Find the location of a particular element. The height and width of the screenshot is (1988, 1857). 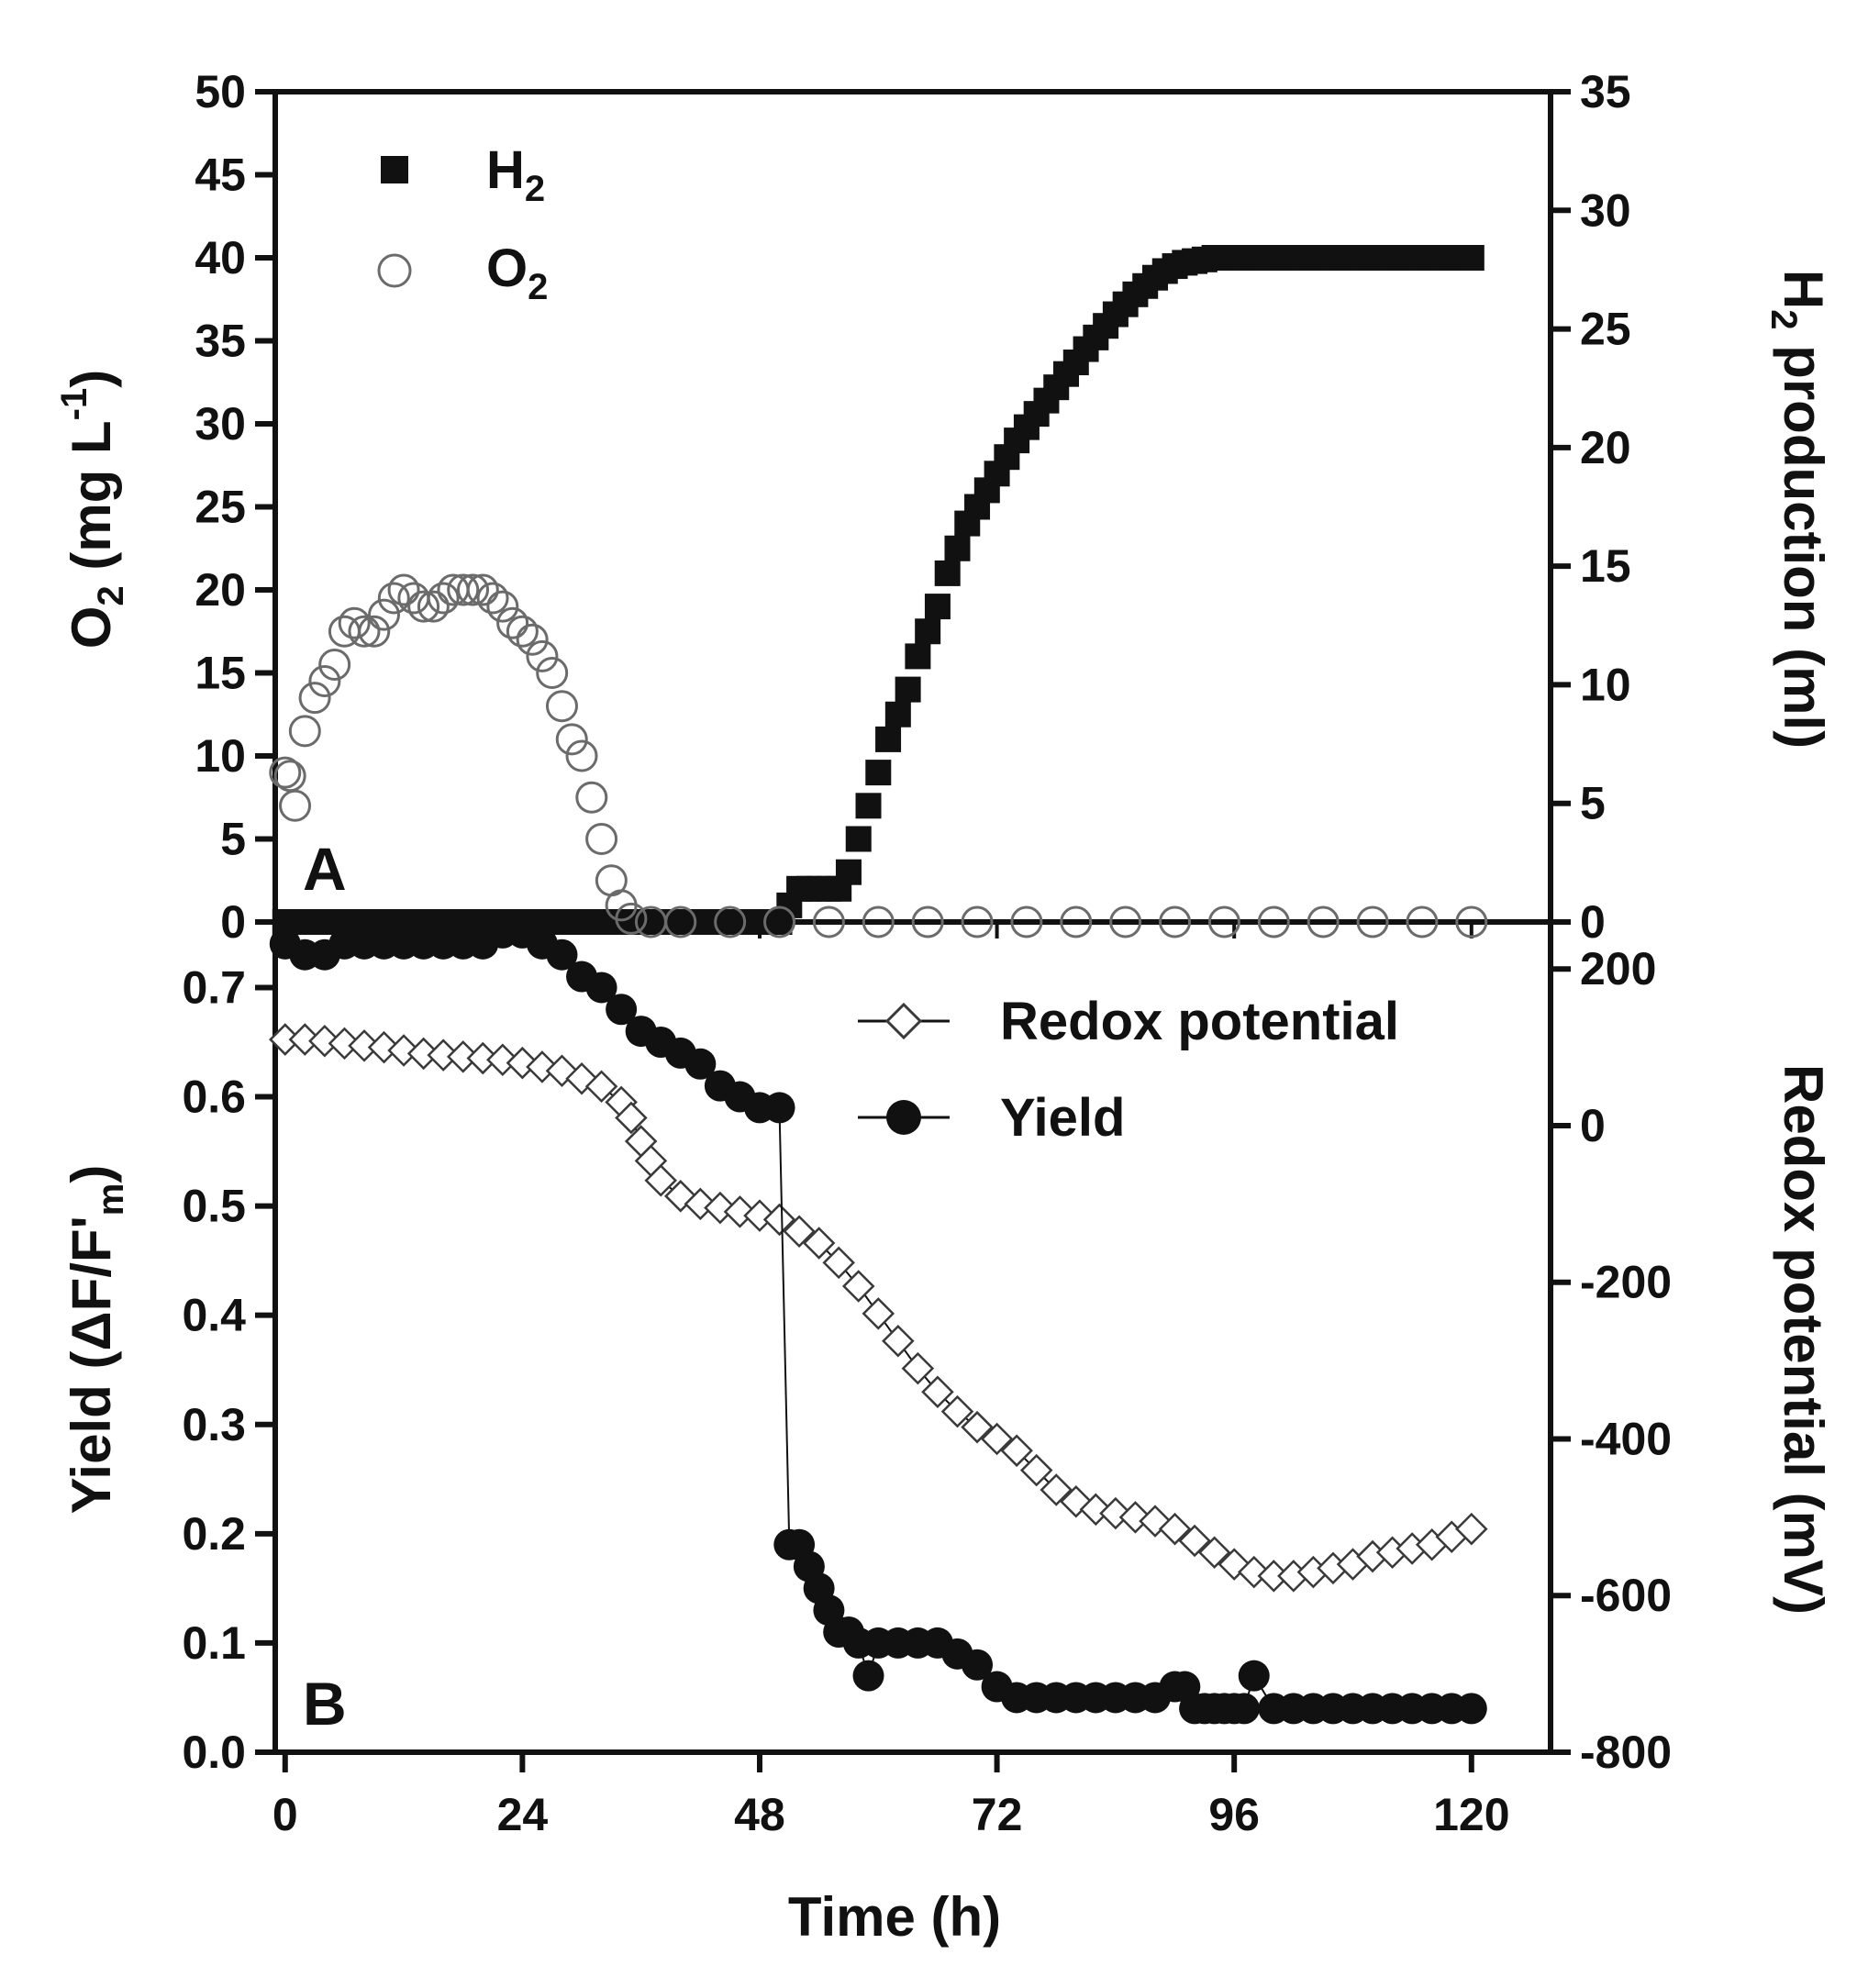

x-tick-label: 24 is located at coordinates (523, 1814).